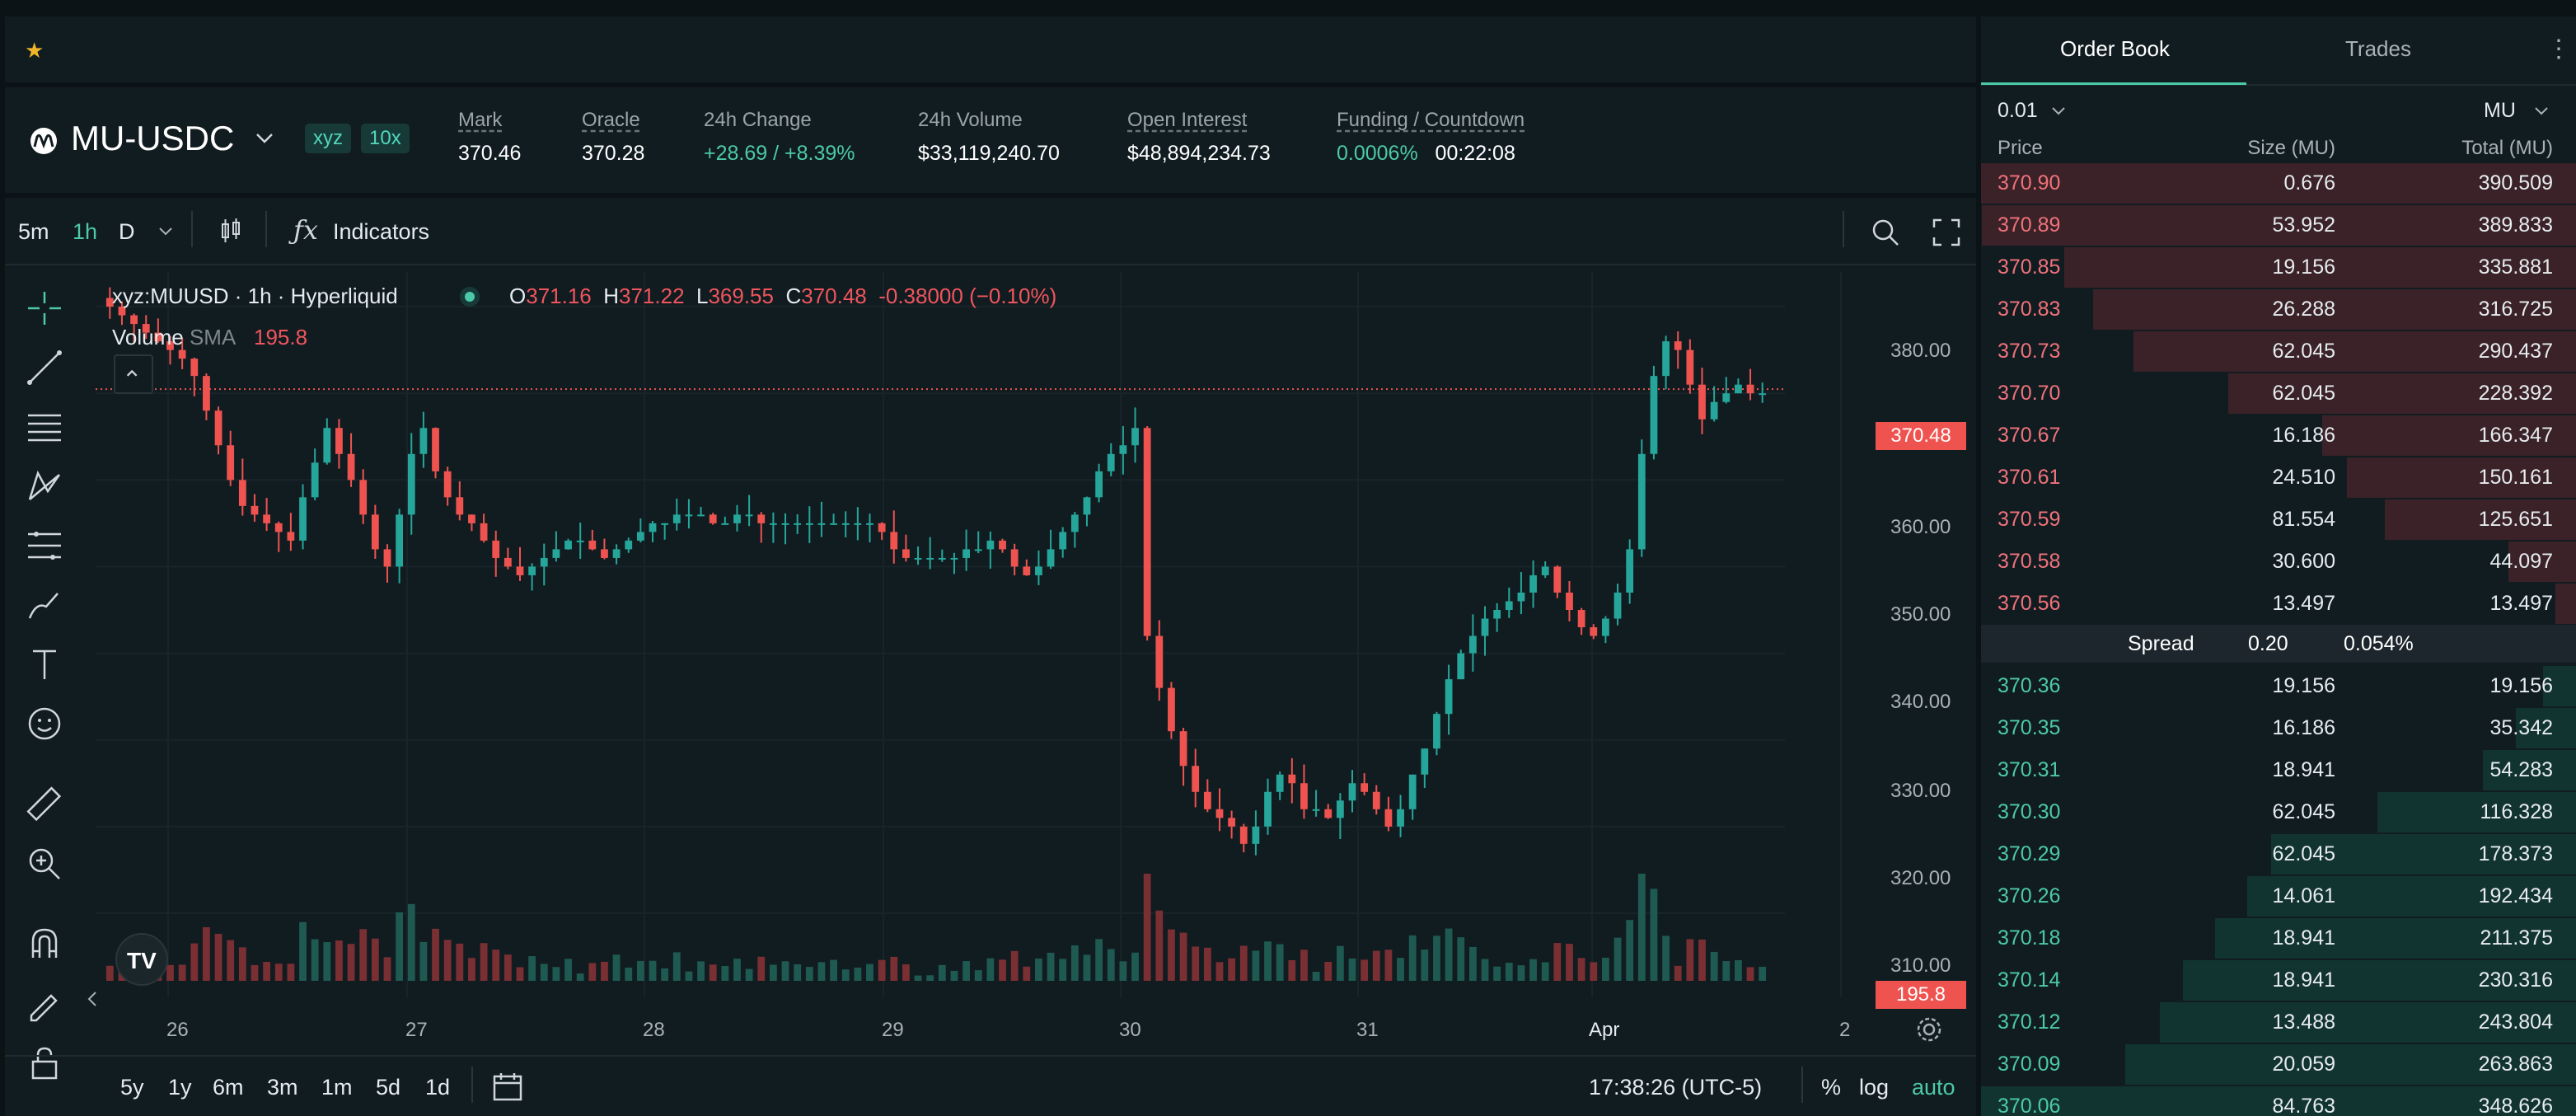  Describe the element at coordinates (44, 864) in the screenshot. I see `zoom-in-icon` at that location.